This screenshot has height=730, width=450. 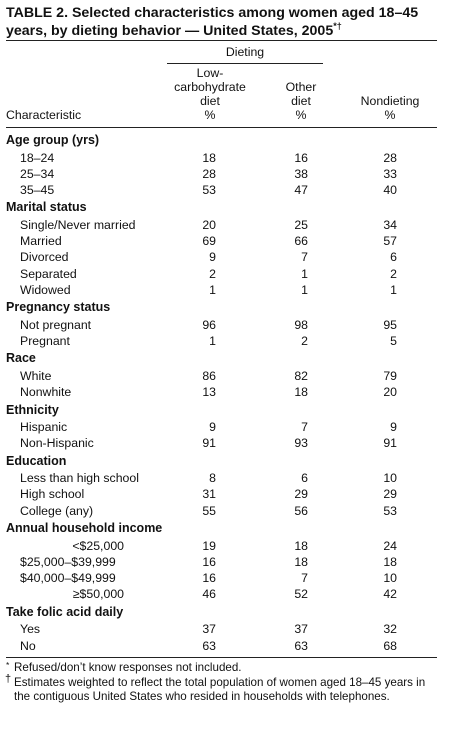 What do you see at coordinates (37, 173) in the screenshot?
I see `row-label: 25–34` at bounding box center [37, 173].